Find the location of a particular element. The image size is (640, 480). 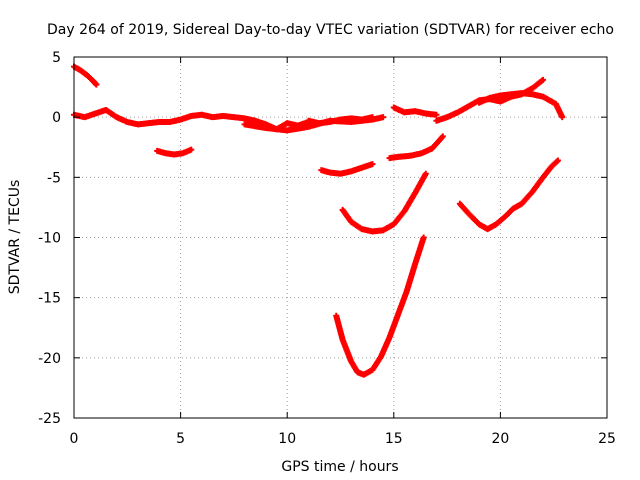

x-tick-label: 20 is located at coordinates (500, 439).